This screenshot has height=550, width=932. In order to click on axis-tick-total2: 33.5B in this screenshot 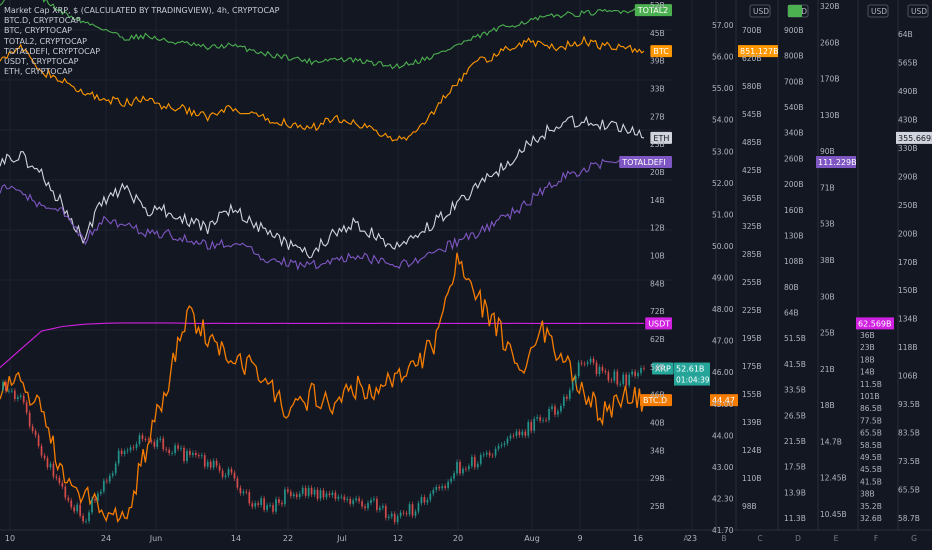, I will do `click(795, 390)`.